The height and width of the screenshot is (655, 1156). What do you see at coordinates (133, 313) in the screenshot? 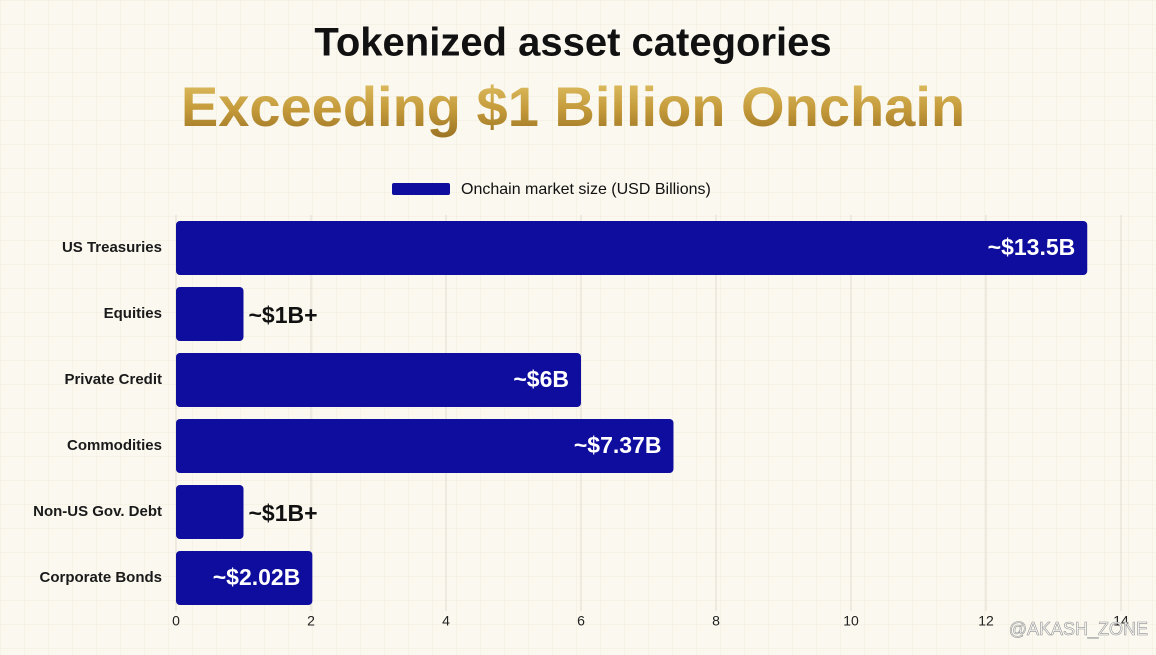
I see `y-tick-label: Equities` at bounding box center [133, 313].